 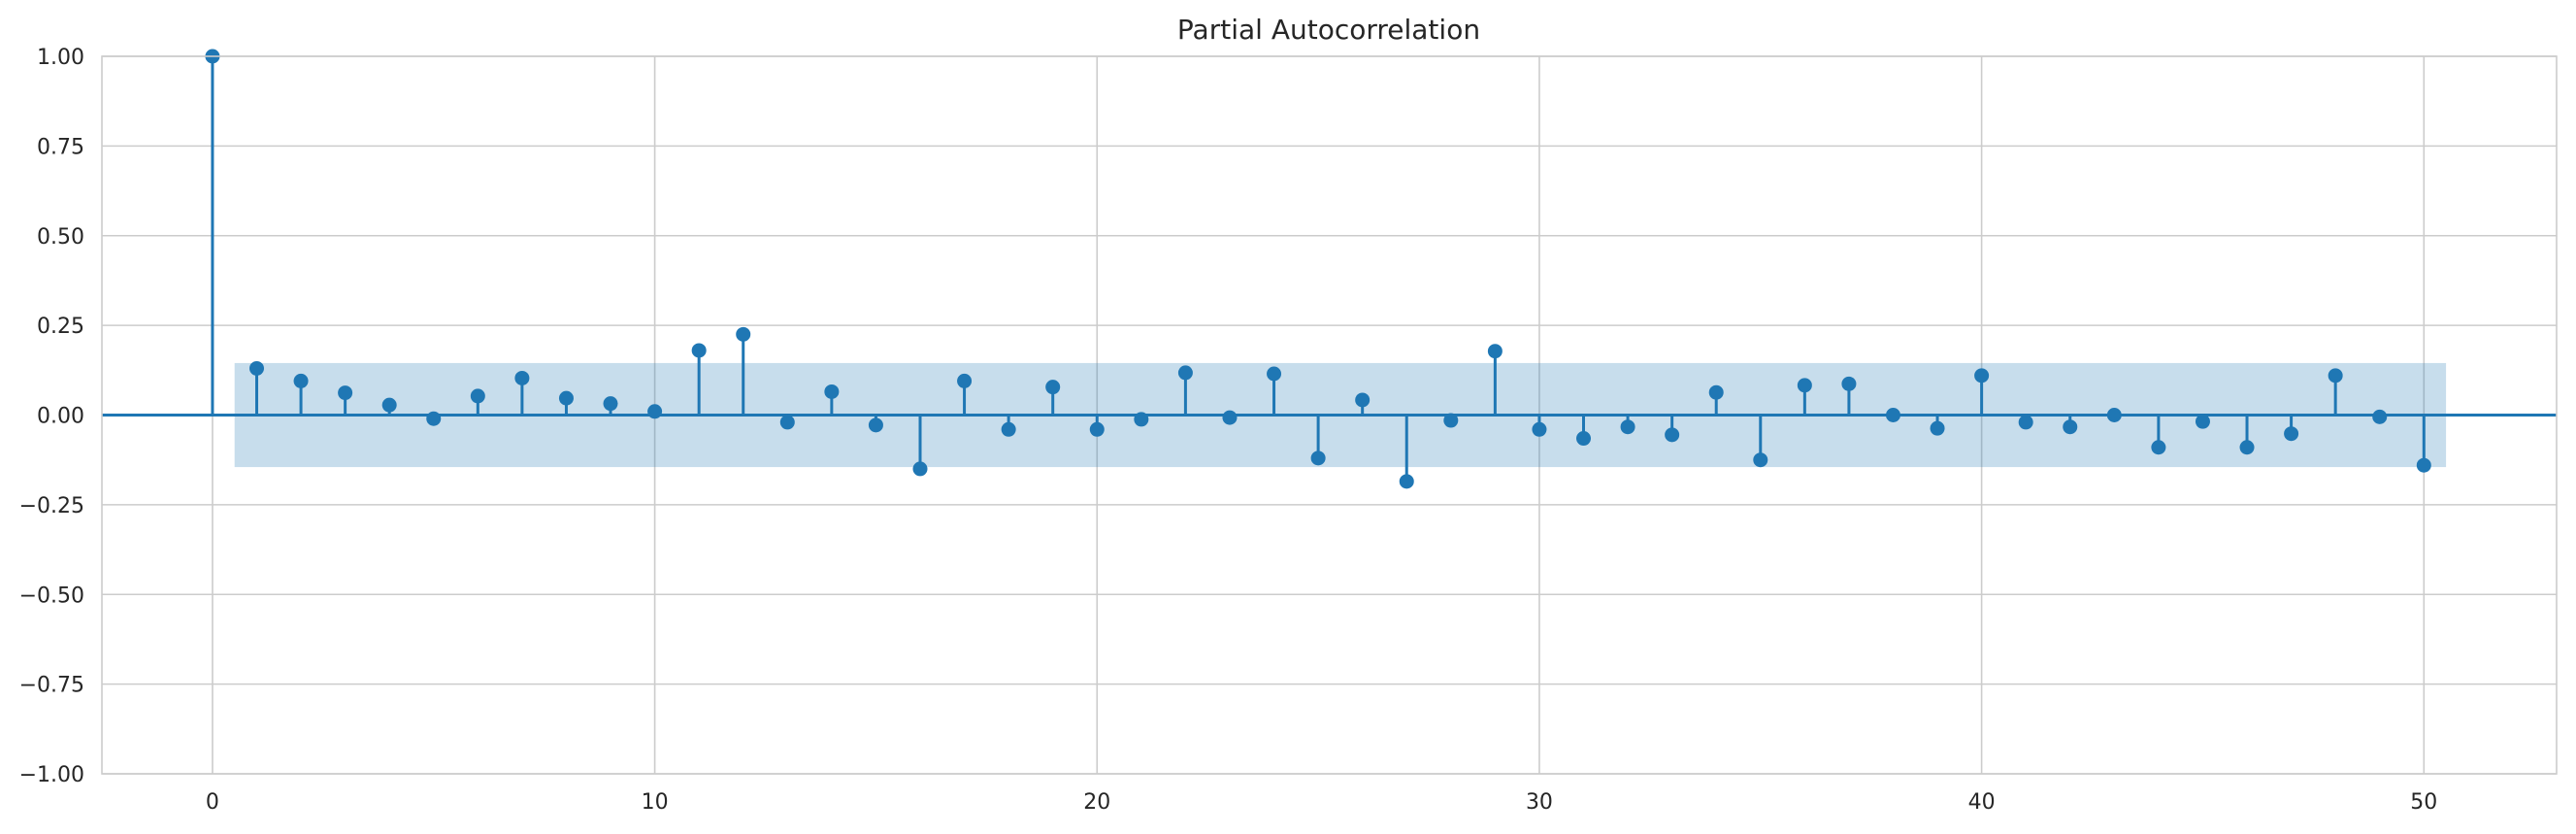 What do you see at coordinates (655, 802) in the screenshot?
I see `x-tick-label: 10` at bounding box center [655, 802].